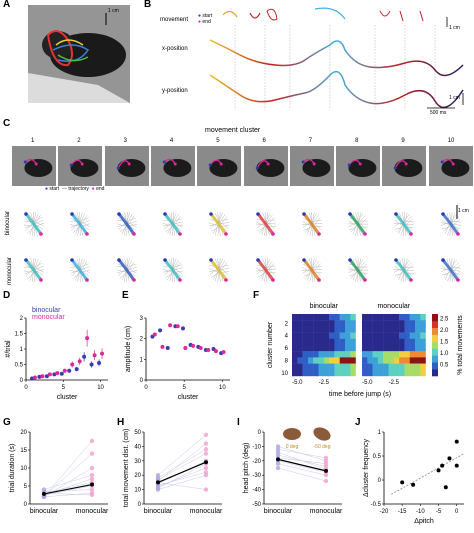 Image resolution: width=474 pixels, height=533 pixels. Describe the element at coordinates (92, 441) in the screenshot. I see `monocular-point` at that location.